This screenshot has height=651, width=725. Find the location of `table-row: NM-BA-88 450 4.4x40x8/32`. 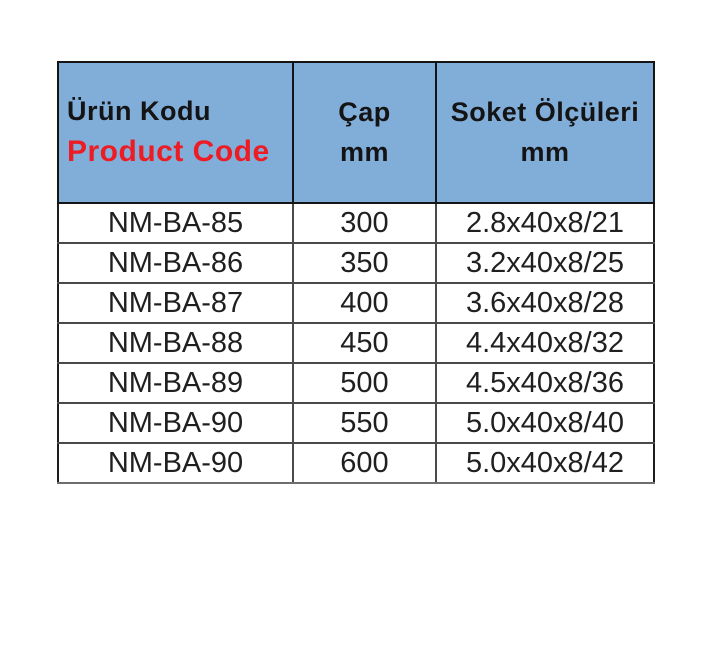

table-row: NM-BA-88 450 4.4x40x8/32 is located at coordinates (356, 343).